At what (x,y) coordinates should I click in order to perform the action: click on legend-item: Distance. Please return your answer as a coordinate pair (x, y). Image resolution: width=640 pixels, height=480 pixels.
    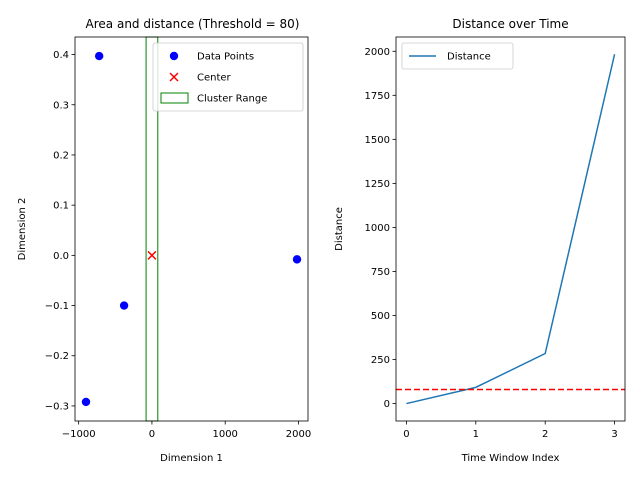
    Looking at the image, I should click on (450, 57).